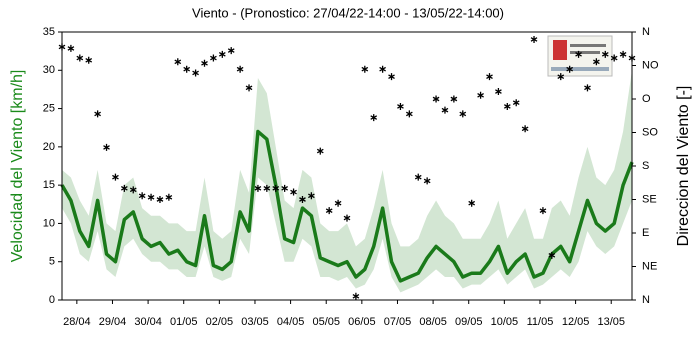 The image size is (696, 356). What do you see at coordinates (398, 322) in the screenshot?
I see `x-tick-label: 07/05` at bounding box center [398, 322].